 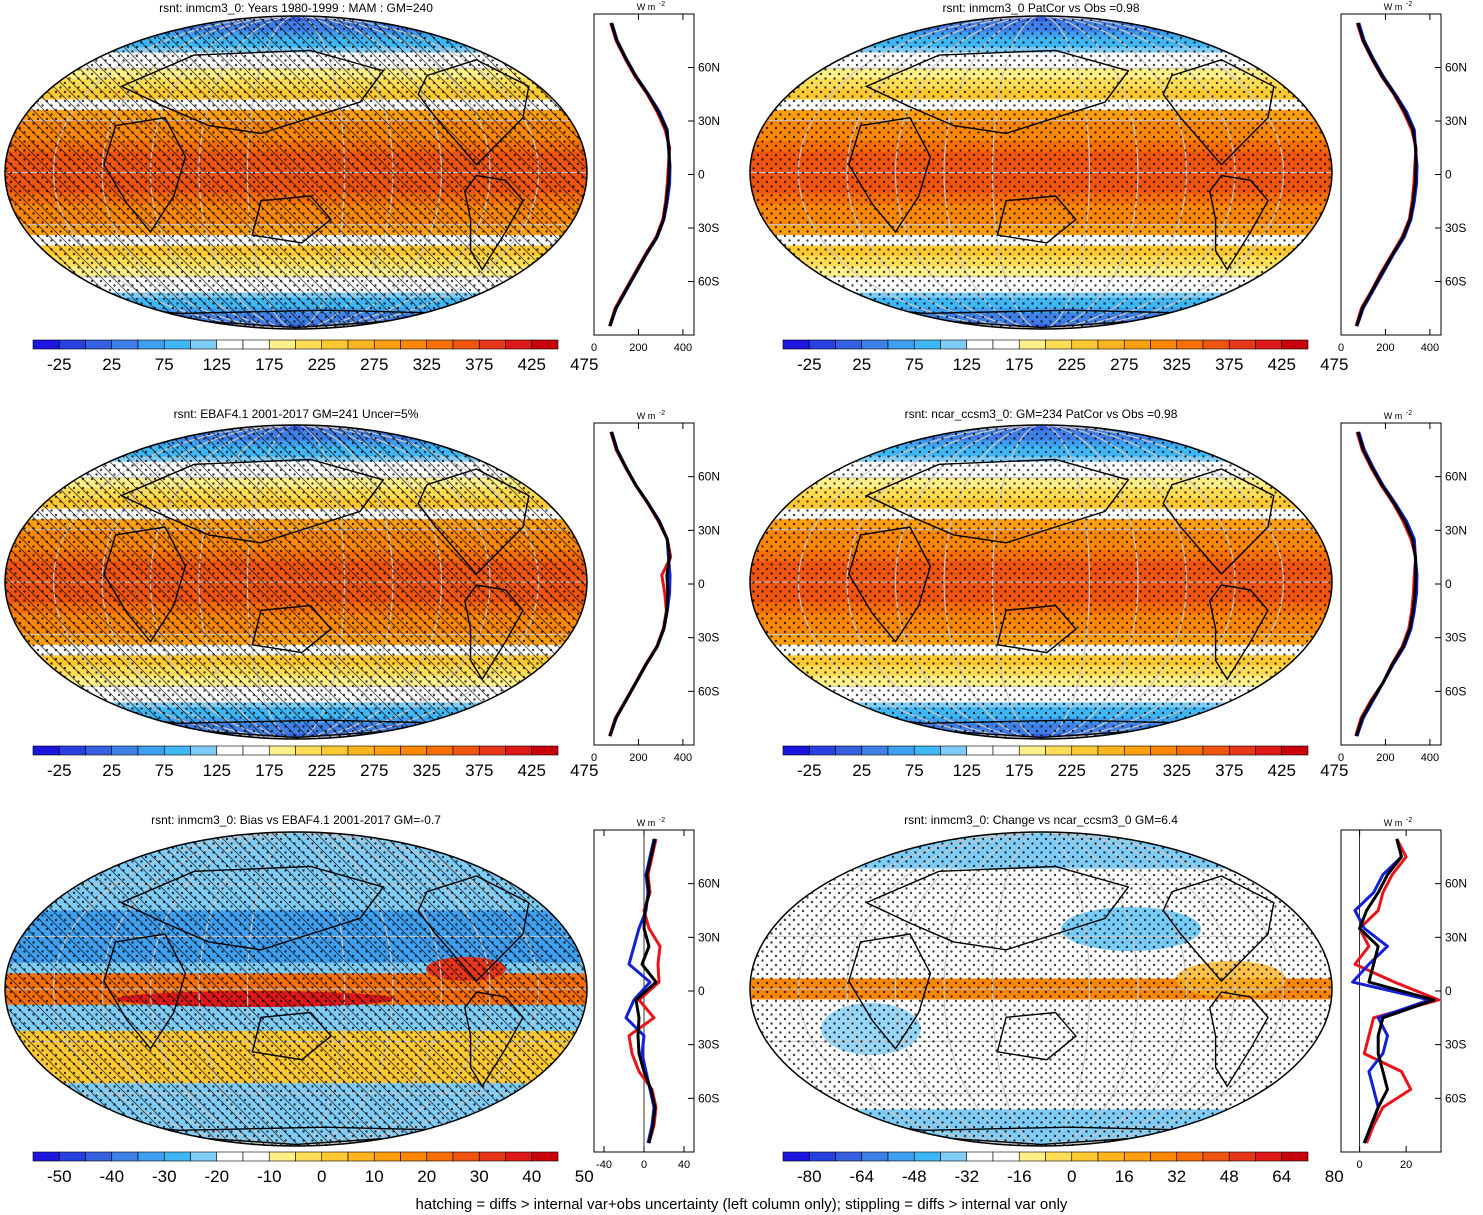 What do you see at coordinates (1282, 364) in the screenshot?
I see `colorbar-label: 425` at bounding box center [1282, 364].